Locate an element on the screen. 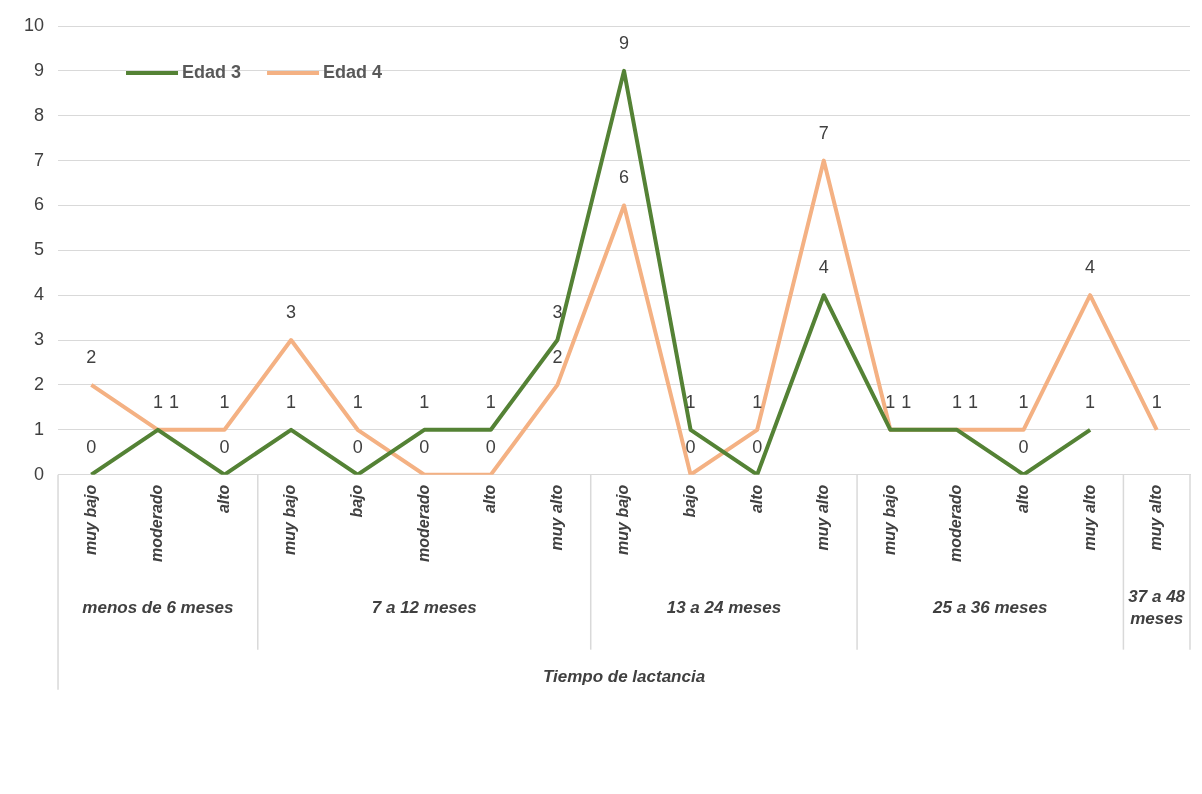  y-tick-label: 9 is located at coordinates (39, 69).